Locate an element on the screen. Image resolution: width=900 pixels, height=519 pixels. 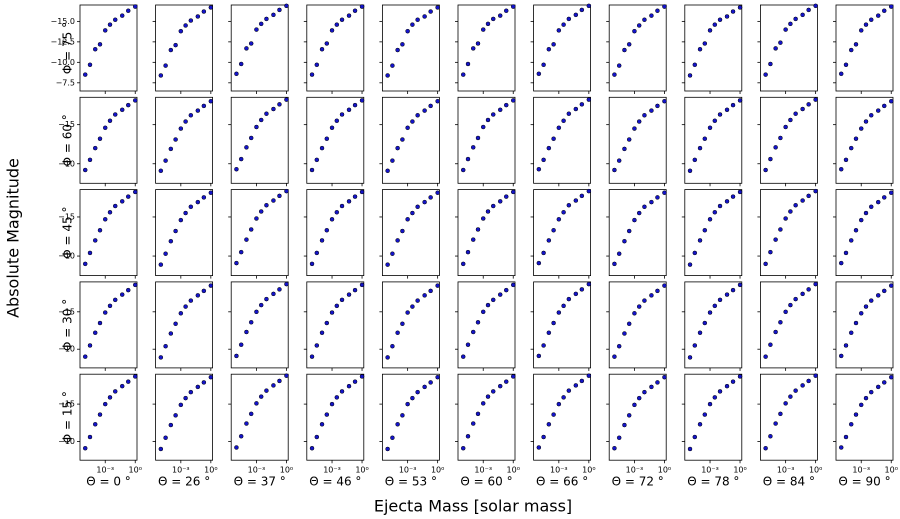
y-tick-label: −15.0 is located at coordinates (62, 21).